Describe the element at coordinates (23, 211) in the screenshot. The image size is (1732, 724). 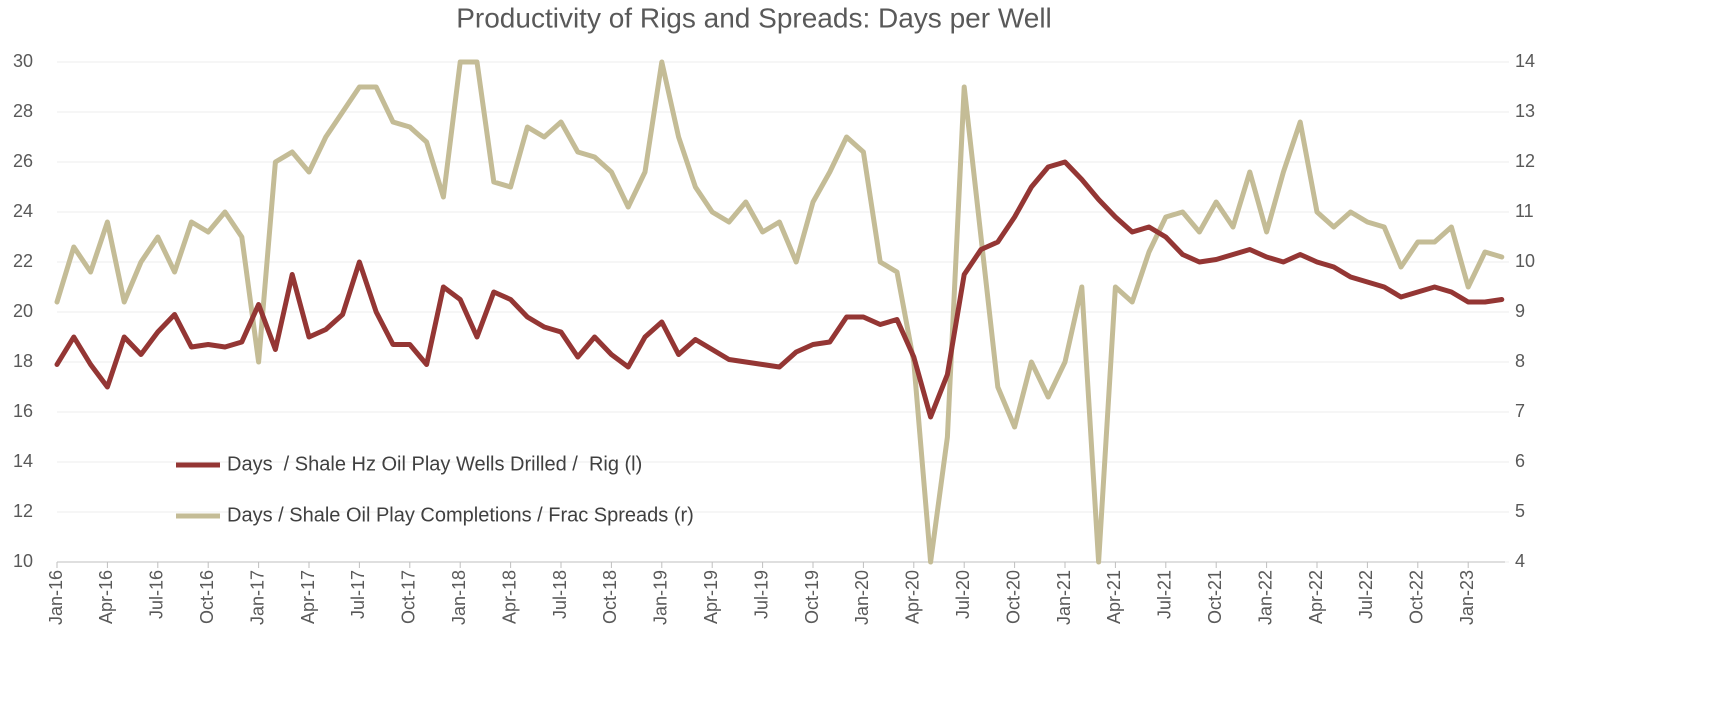
I see `y-tick-label: 24` at that location.